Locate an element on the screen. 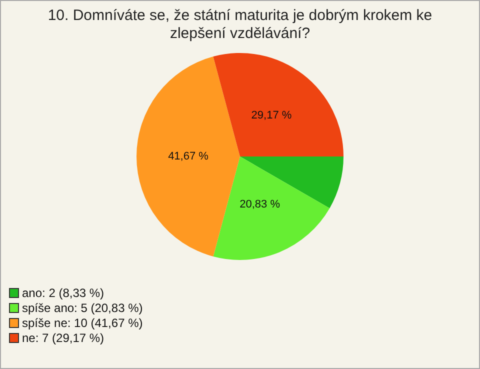  data-label: 20,83 % is located at coordinates (260, 204).